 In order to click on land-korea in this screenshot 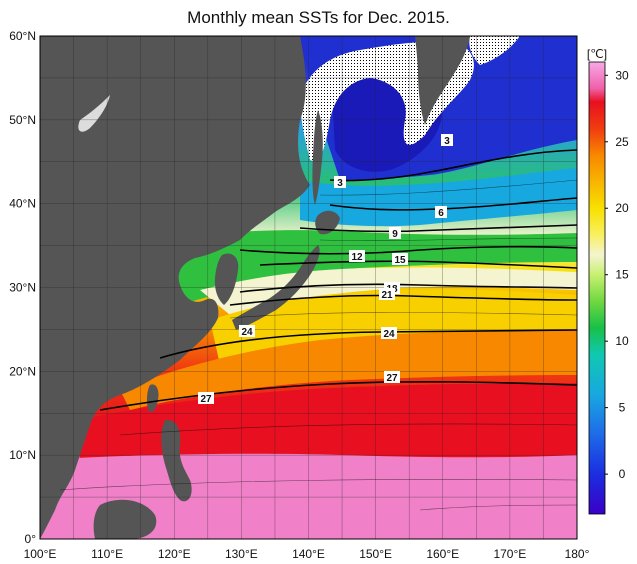, I will do `click(226, 279)`.